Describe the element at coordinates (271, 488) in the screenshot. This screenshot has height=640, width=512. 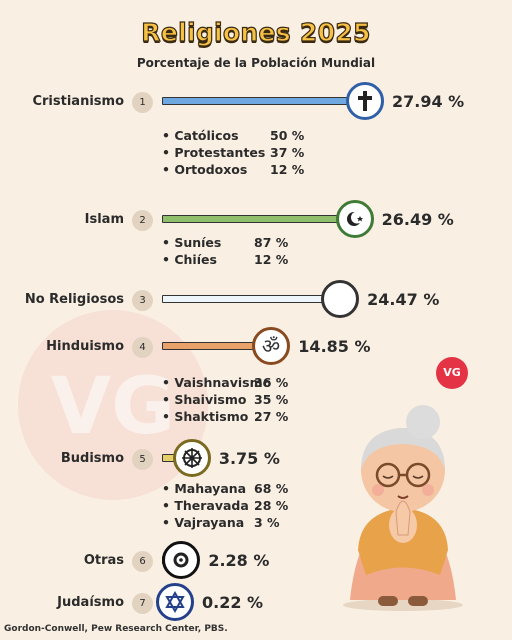
I see `denomination-percent: 68 %` at that location.